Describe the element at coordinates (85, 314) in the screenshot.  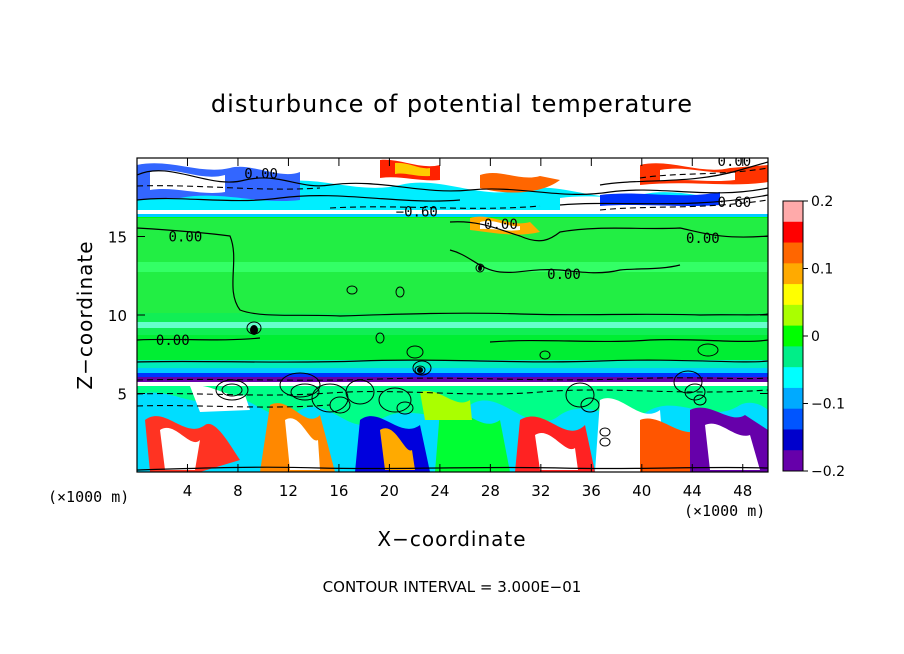
I see `y-axis-label: Z−coordinate` at that location.